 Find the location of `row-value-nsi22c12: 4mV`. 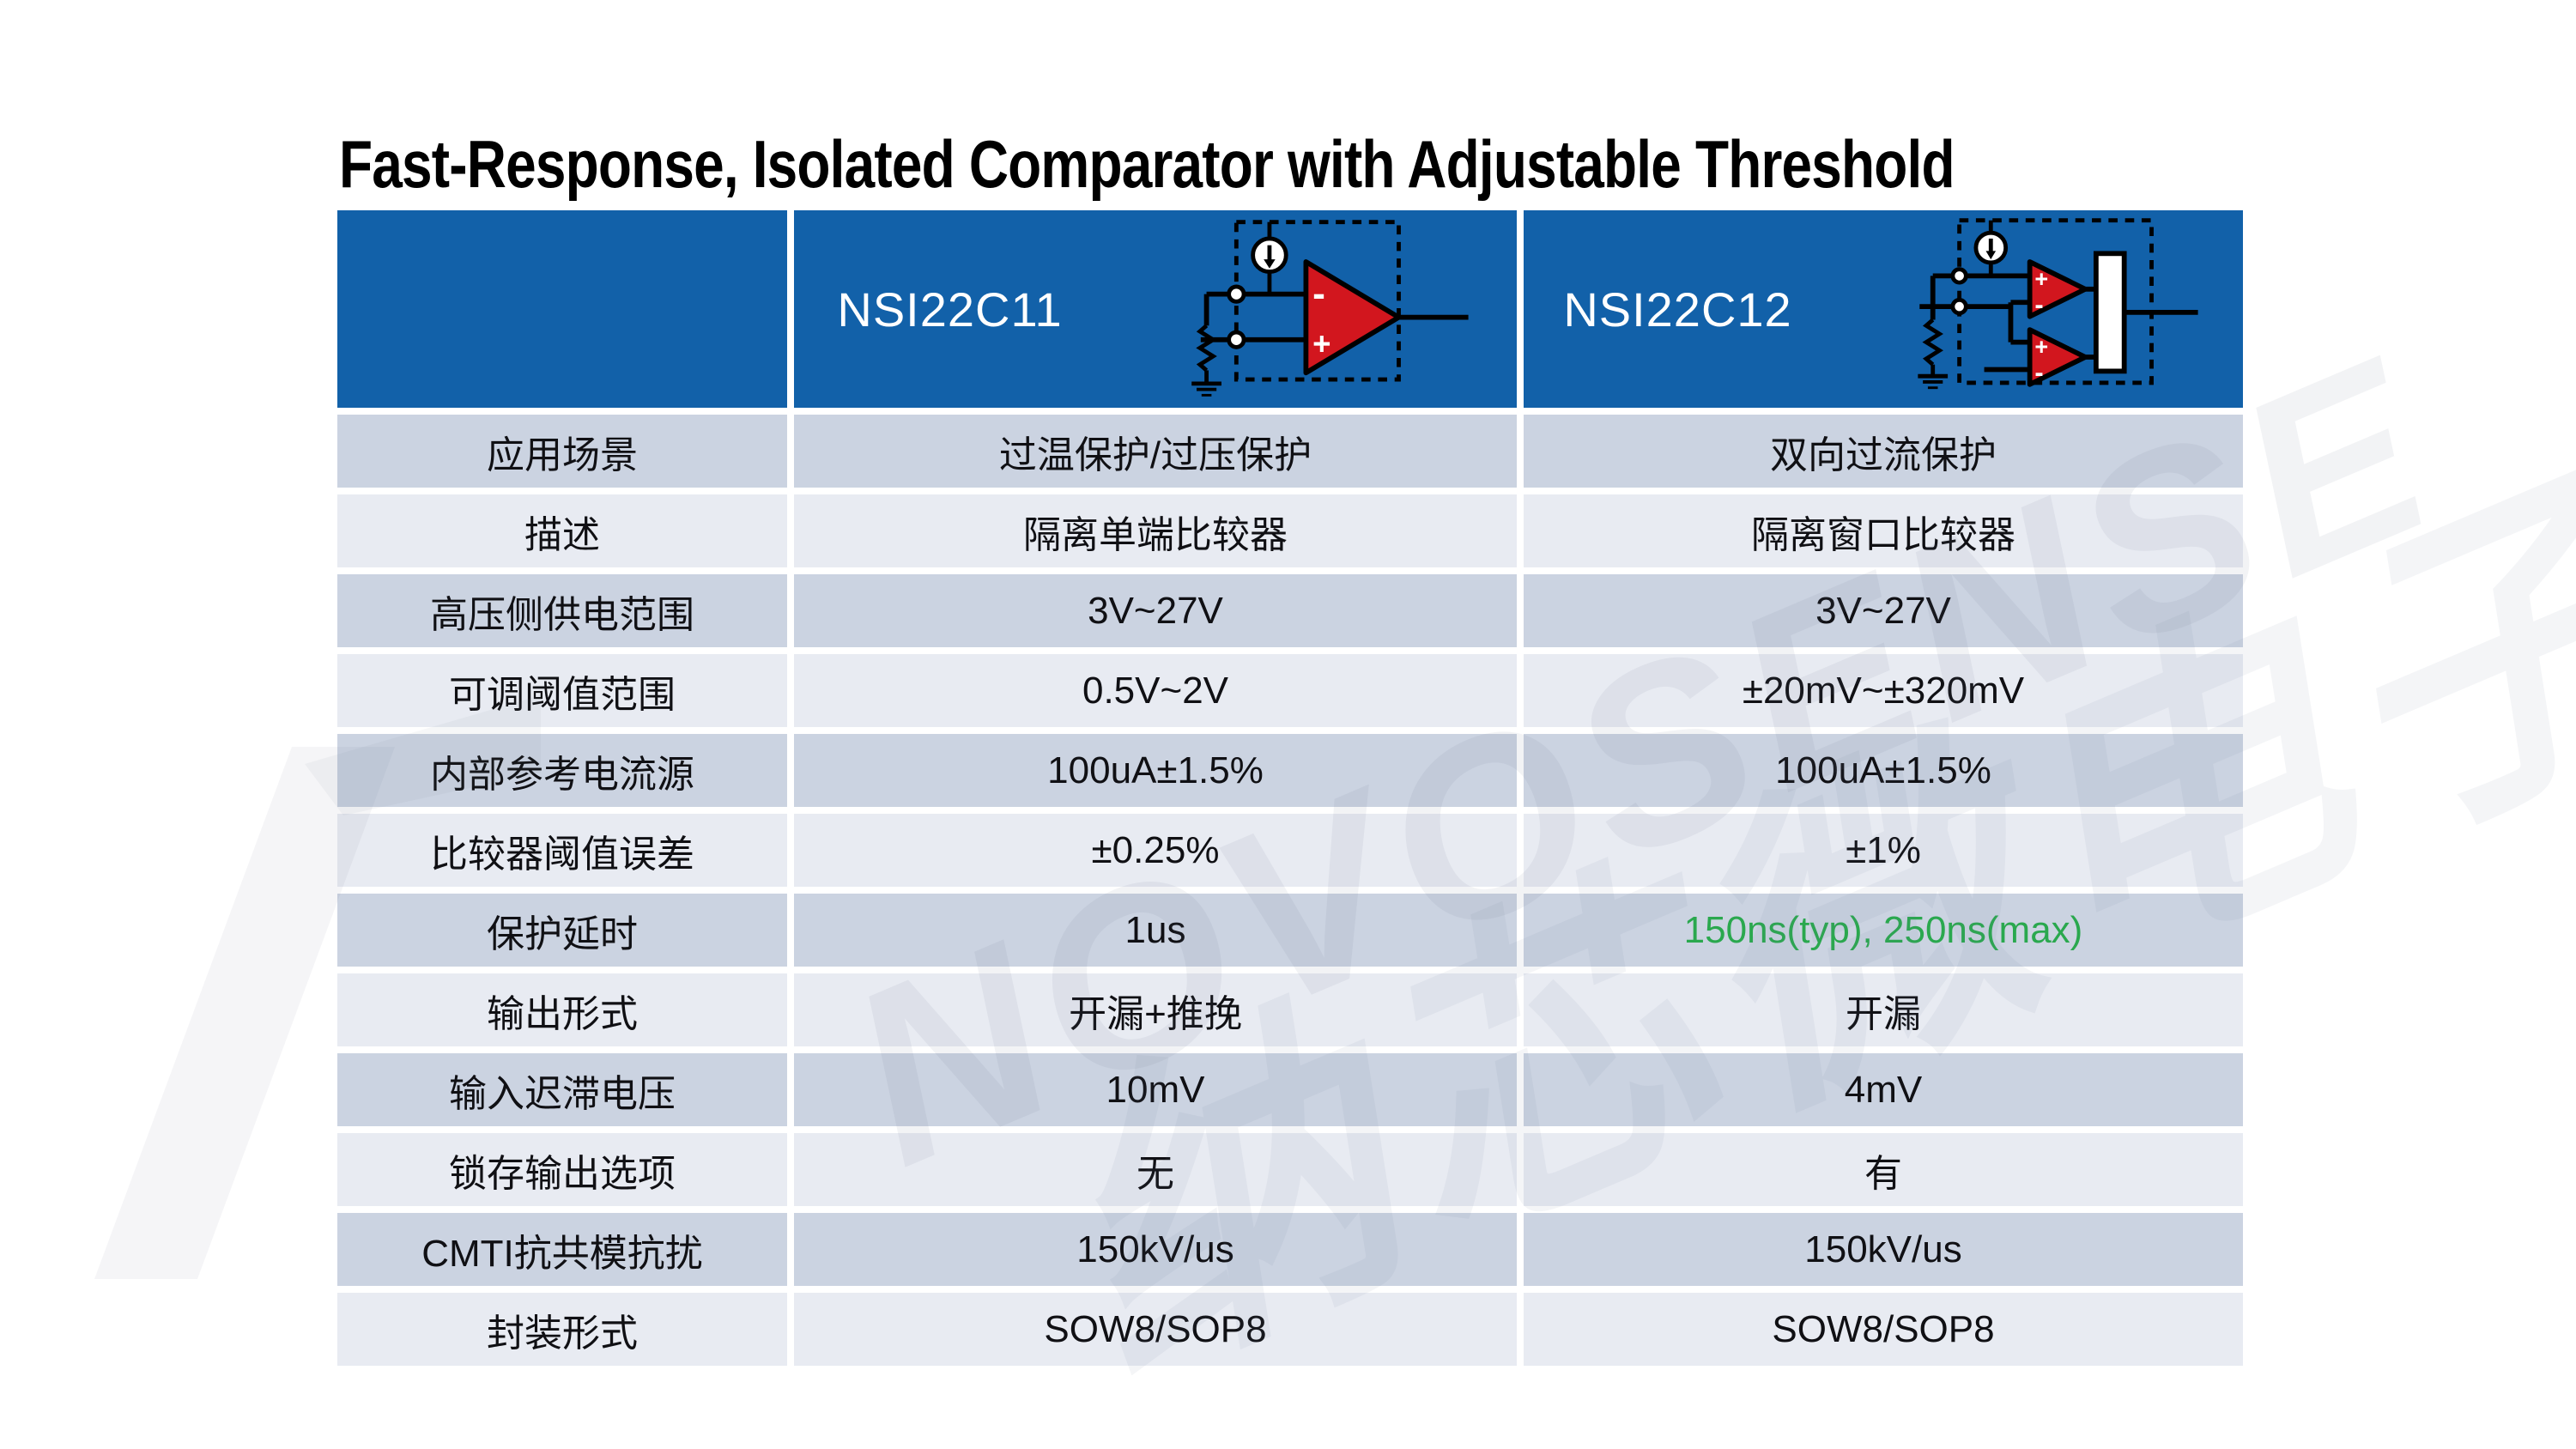

row-value-nsi22c12: 4mV is located at coordinates (1883, 1089).